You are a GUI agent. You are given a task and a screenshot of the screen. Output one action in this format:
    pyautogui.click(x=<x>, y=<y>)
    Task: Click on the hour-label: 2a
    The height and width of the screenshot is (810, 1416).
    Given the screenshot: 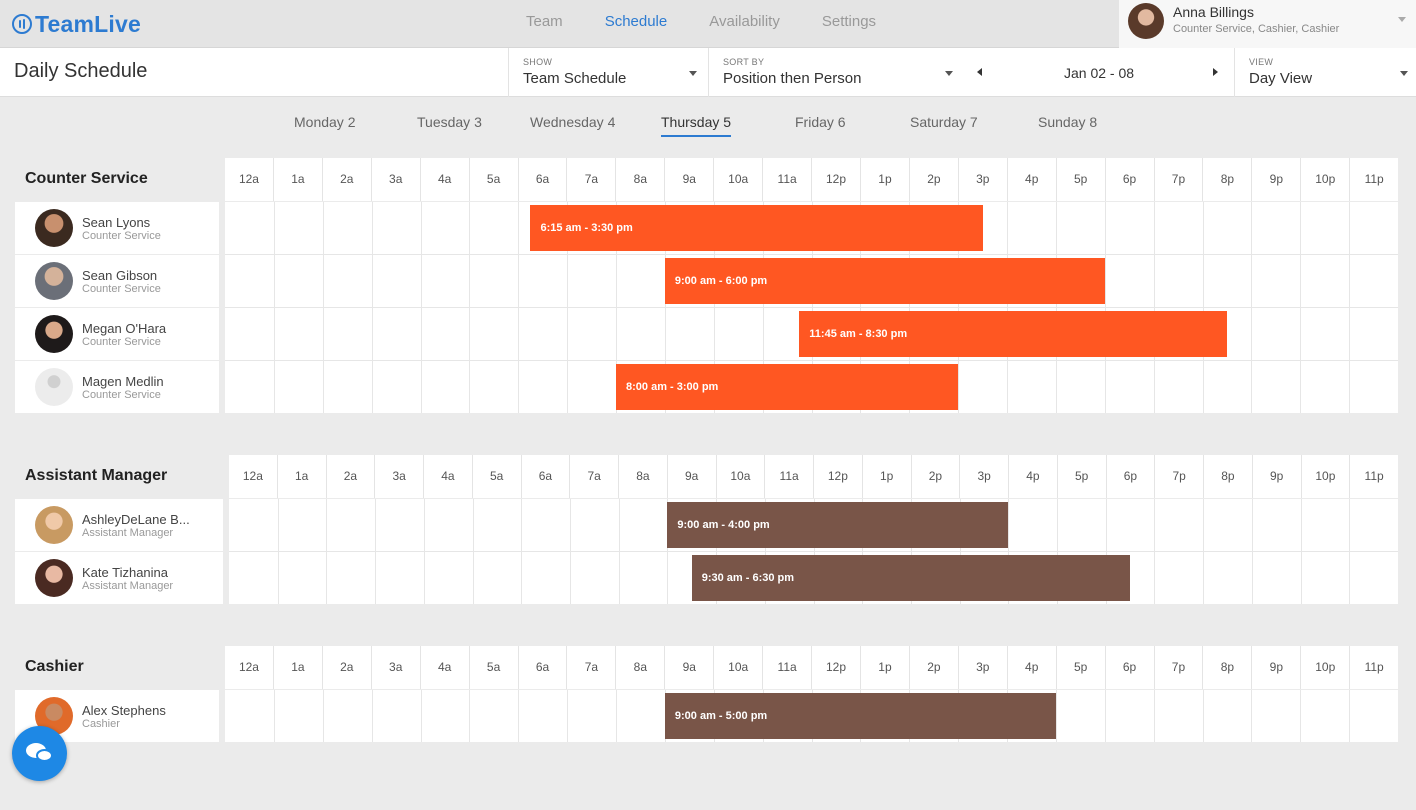 What is the action you would take?
    pyautogui.click(x=346, y=667)
    